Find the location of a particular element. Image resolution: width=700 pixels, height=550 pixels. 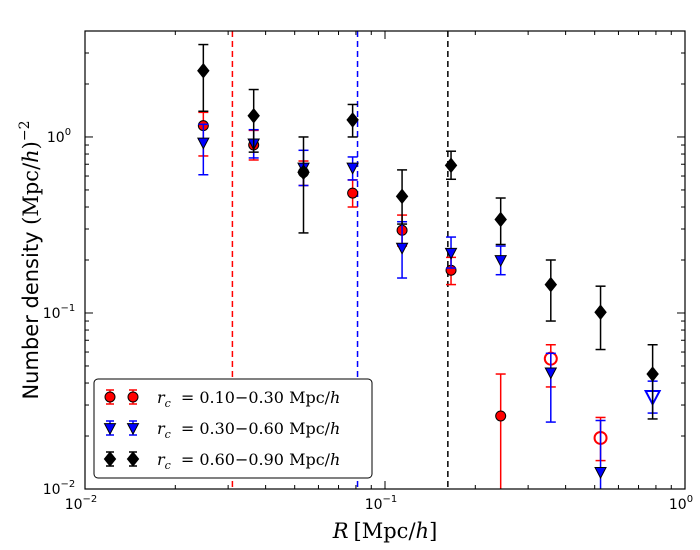

legend-label: rc = 0.30−0.60 Mpc/h is located at coordinates (248, 430).